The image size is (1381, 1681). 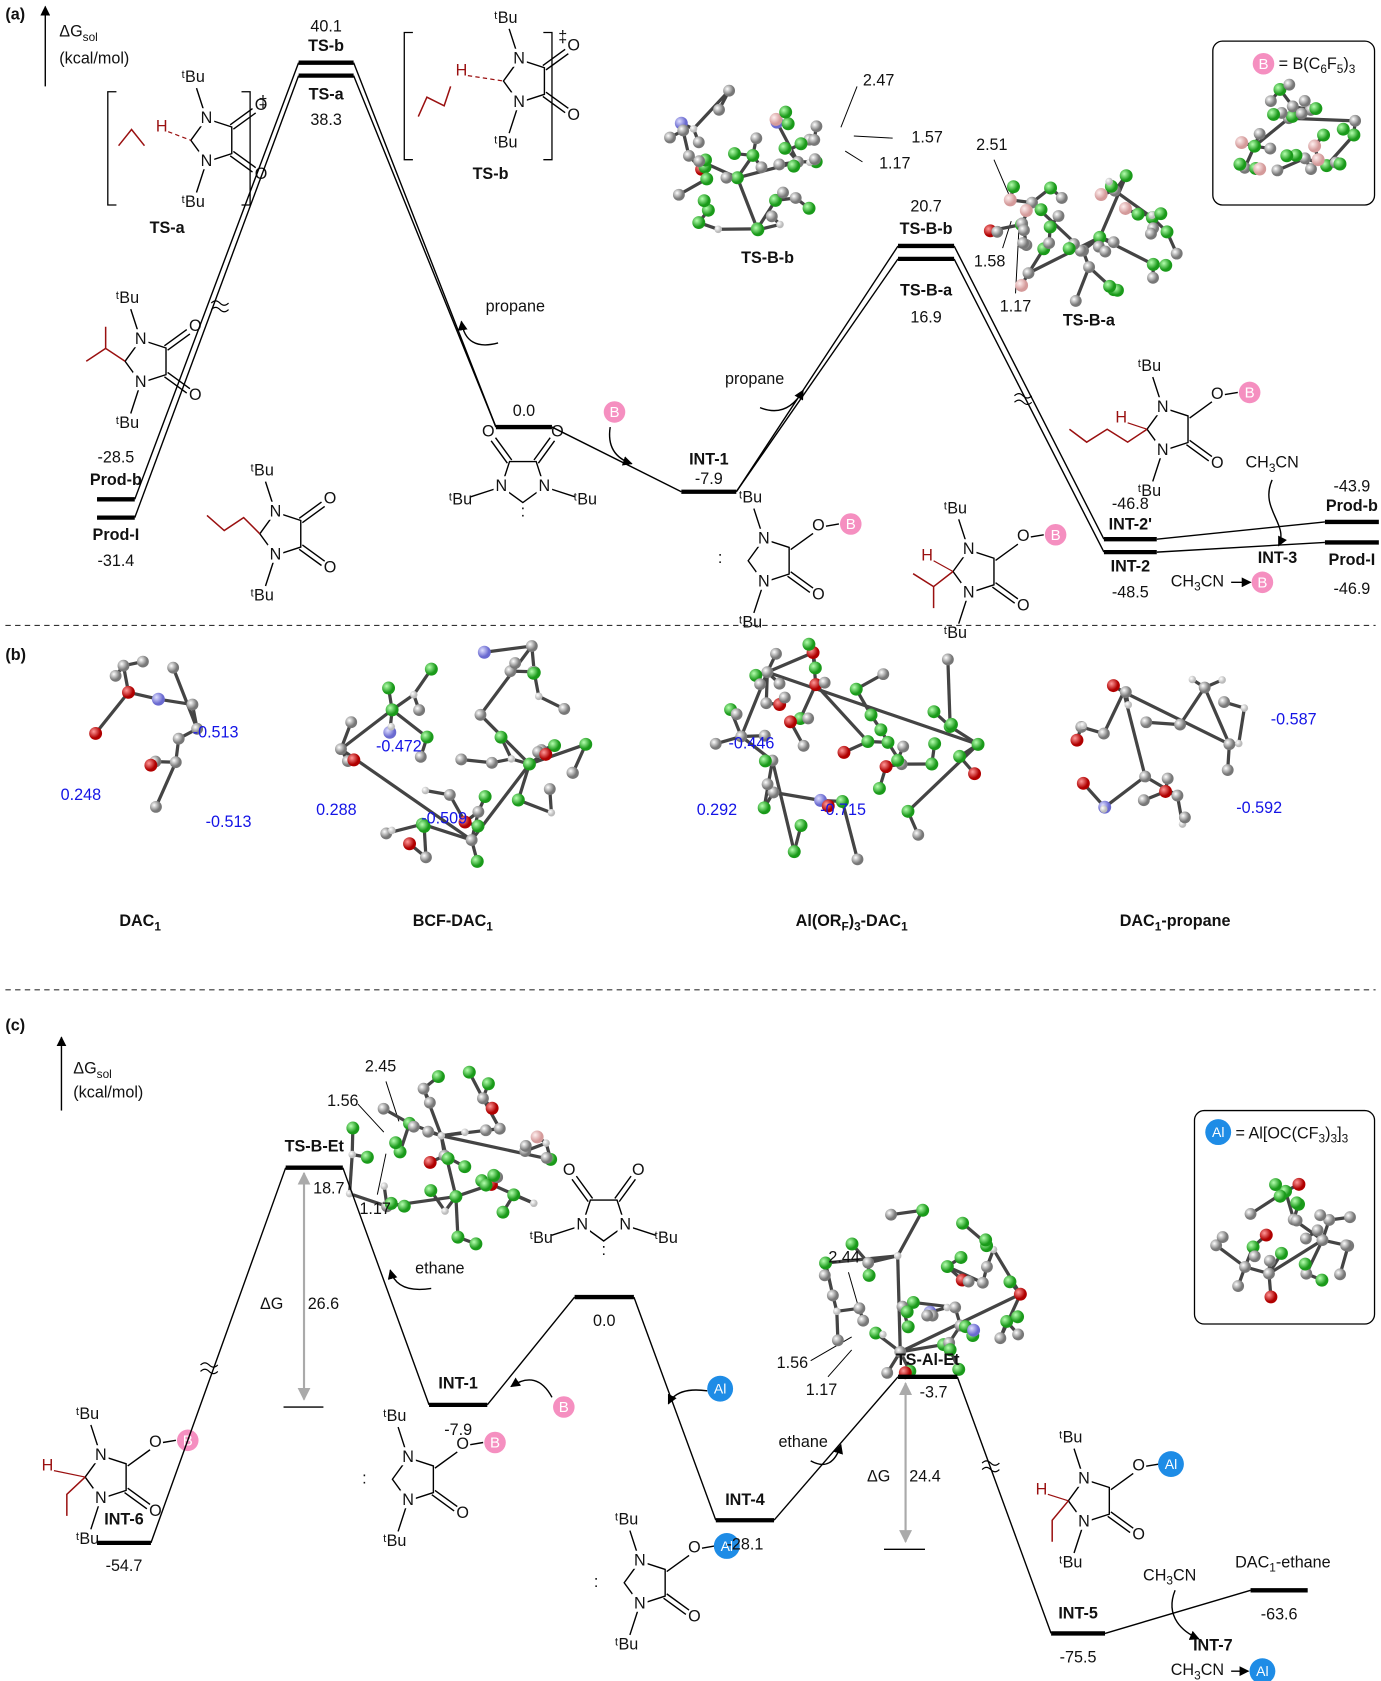 What do you see at coordinates (1195, 921) in the screenshot?
I see `text-part: -propane` at bounding box center [1195, 921].